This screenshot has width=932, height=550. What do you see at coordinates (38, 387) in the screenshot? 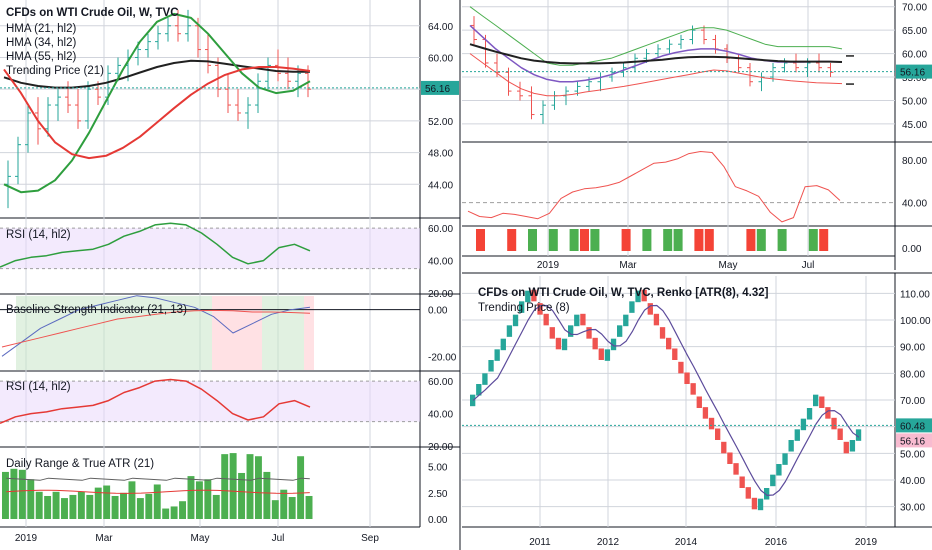
I see `left-rsi2-title: RSI (14, hl2)` at bounding box center [38, 387].